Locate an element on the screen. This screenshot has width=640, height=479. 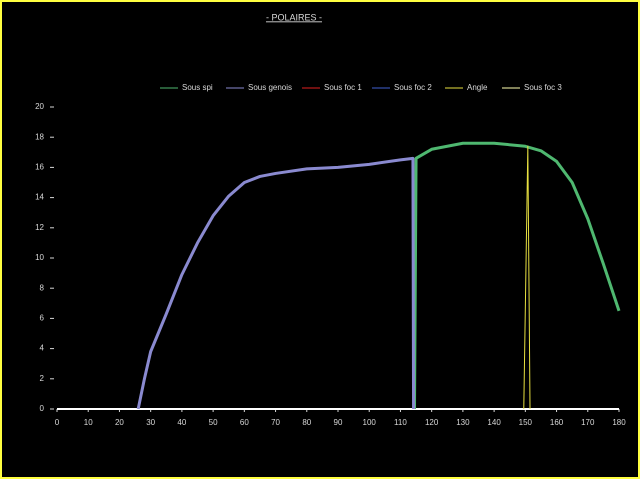
chart-title: - POLAIRES - is located at coordinates (294, 17).